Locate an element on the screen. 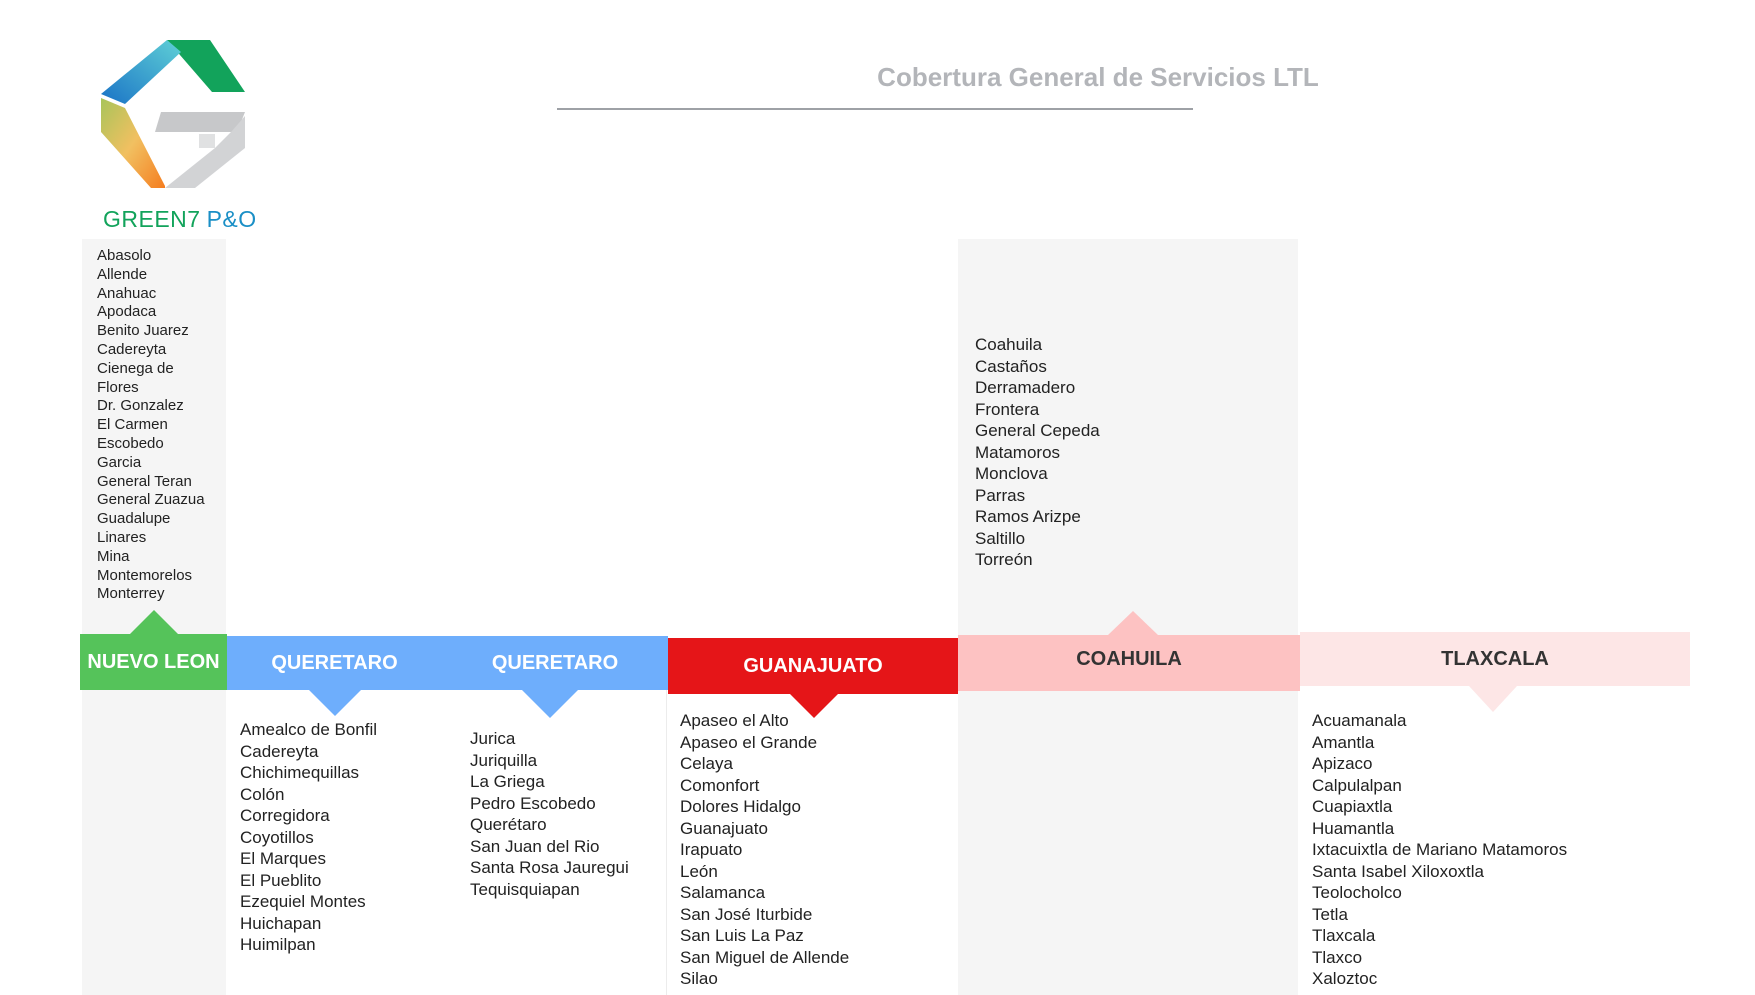 This screenshot has height=995, width=1755. list-item: Apizaco is located at coordinates (1342, 763).